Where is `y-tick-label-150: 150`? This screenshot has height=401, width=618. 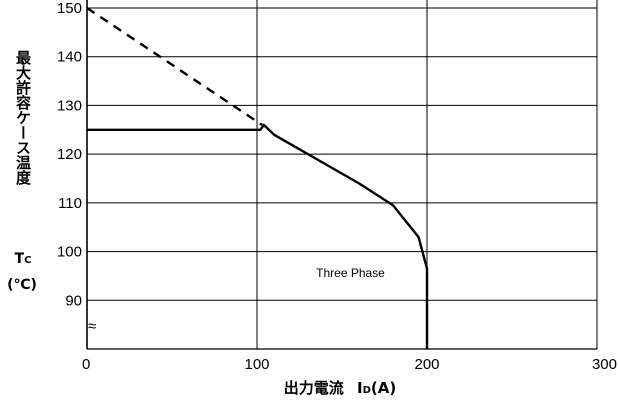 y-tick-label-150: 150 is located at coordinates (69, 8).